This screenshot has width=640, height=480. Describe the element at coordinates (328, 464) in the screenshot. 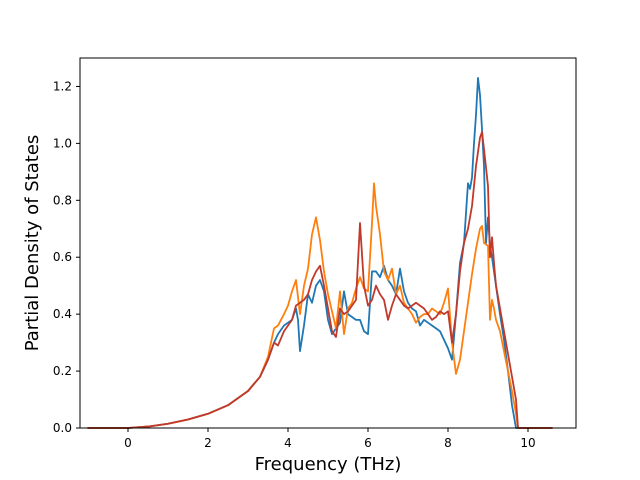

I see `x-axis-label: Frequency (THz)` at that location.